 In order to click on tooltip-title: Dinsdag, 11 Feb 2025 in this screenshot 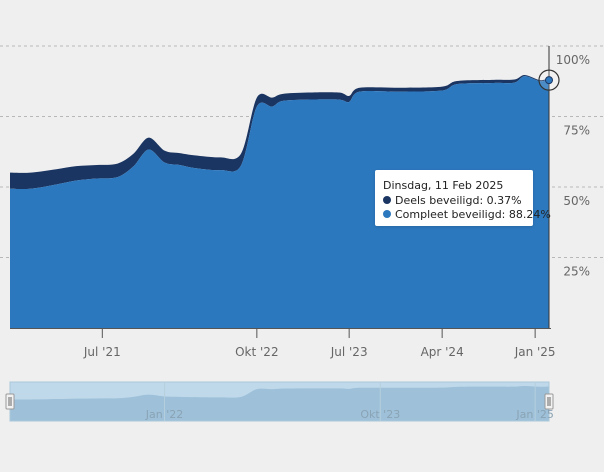, I will do `click(443, 185)`.